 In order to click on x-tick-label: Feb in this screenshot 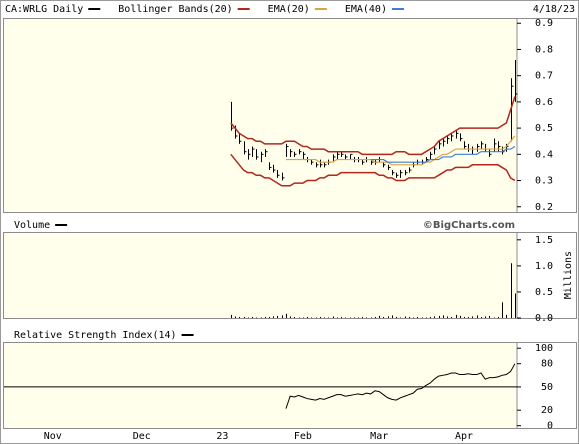, I will do `click(303, 436)`.